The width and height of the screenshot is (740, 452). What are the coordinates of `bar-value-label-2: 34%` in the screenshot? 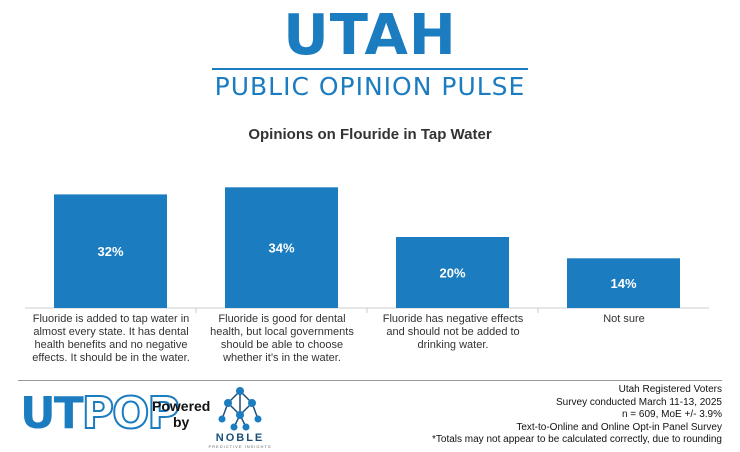 It's located at (281, 248).